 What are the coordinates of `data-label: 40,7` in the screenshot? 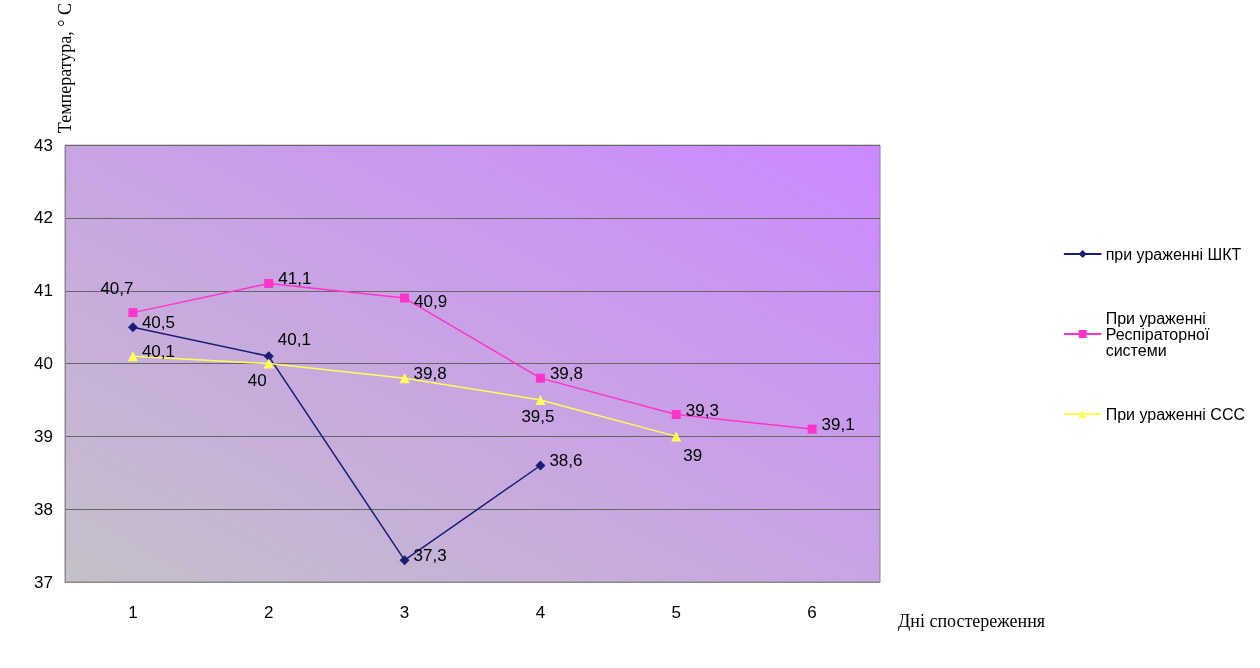 It's located at (117, 288).